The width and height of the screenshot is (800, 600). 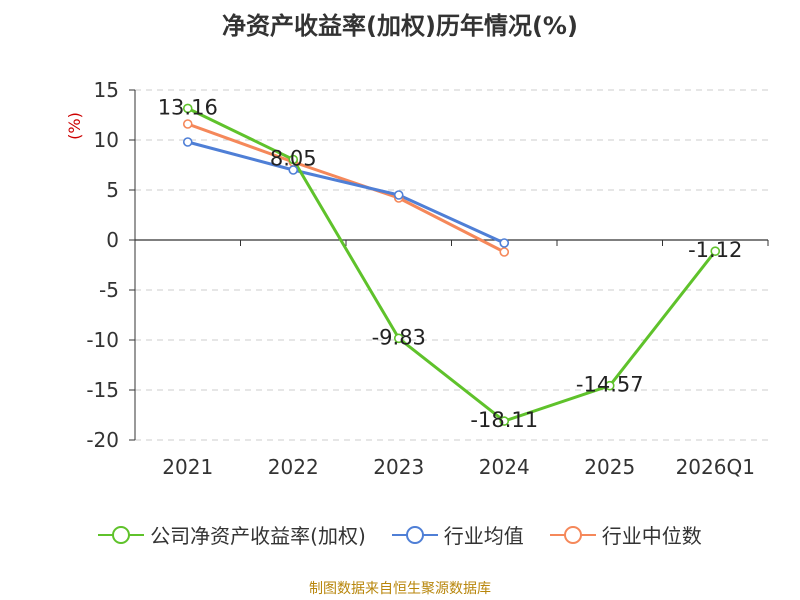 I want to click on data-label: -18.11, so click(x=504, y=420).